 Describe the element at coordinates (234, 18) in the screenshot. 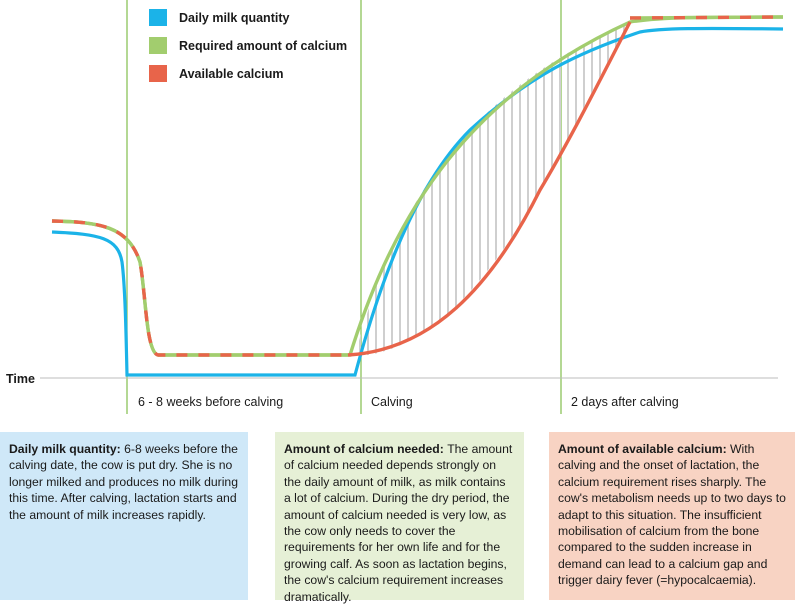

I see `legend-label-milk: Daily milk quantity` at that location.